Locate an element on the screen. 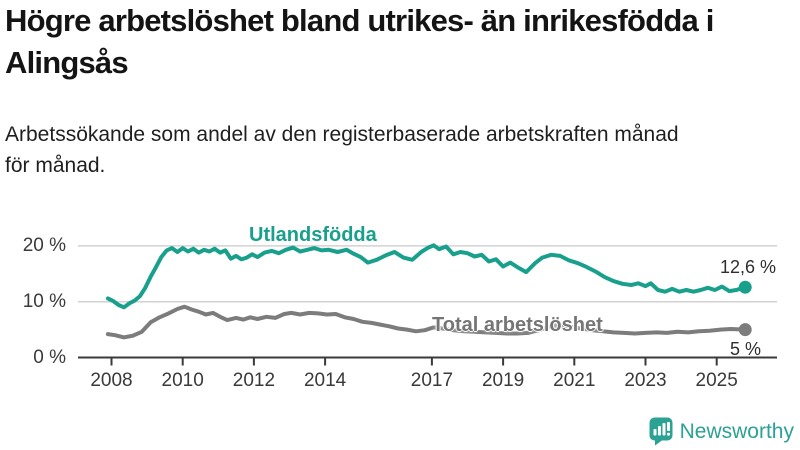  end-value-label-total: 5 % is located at coordinates (746, 349).